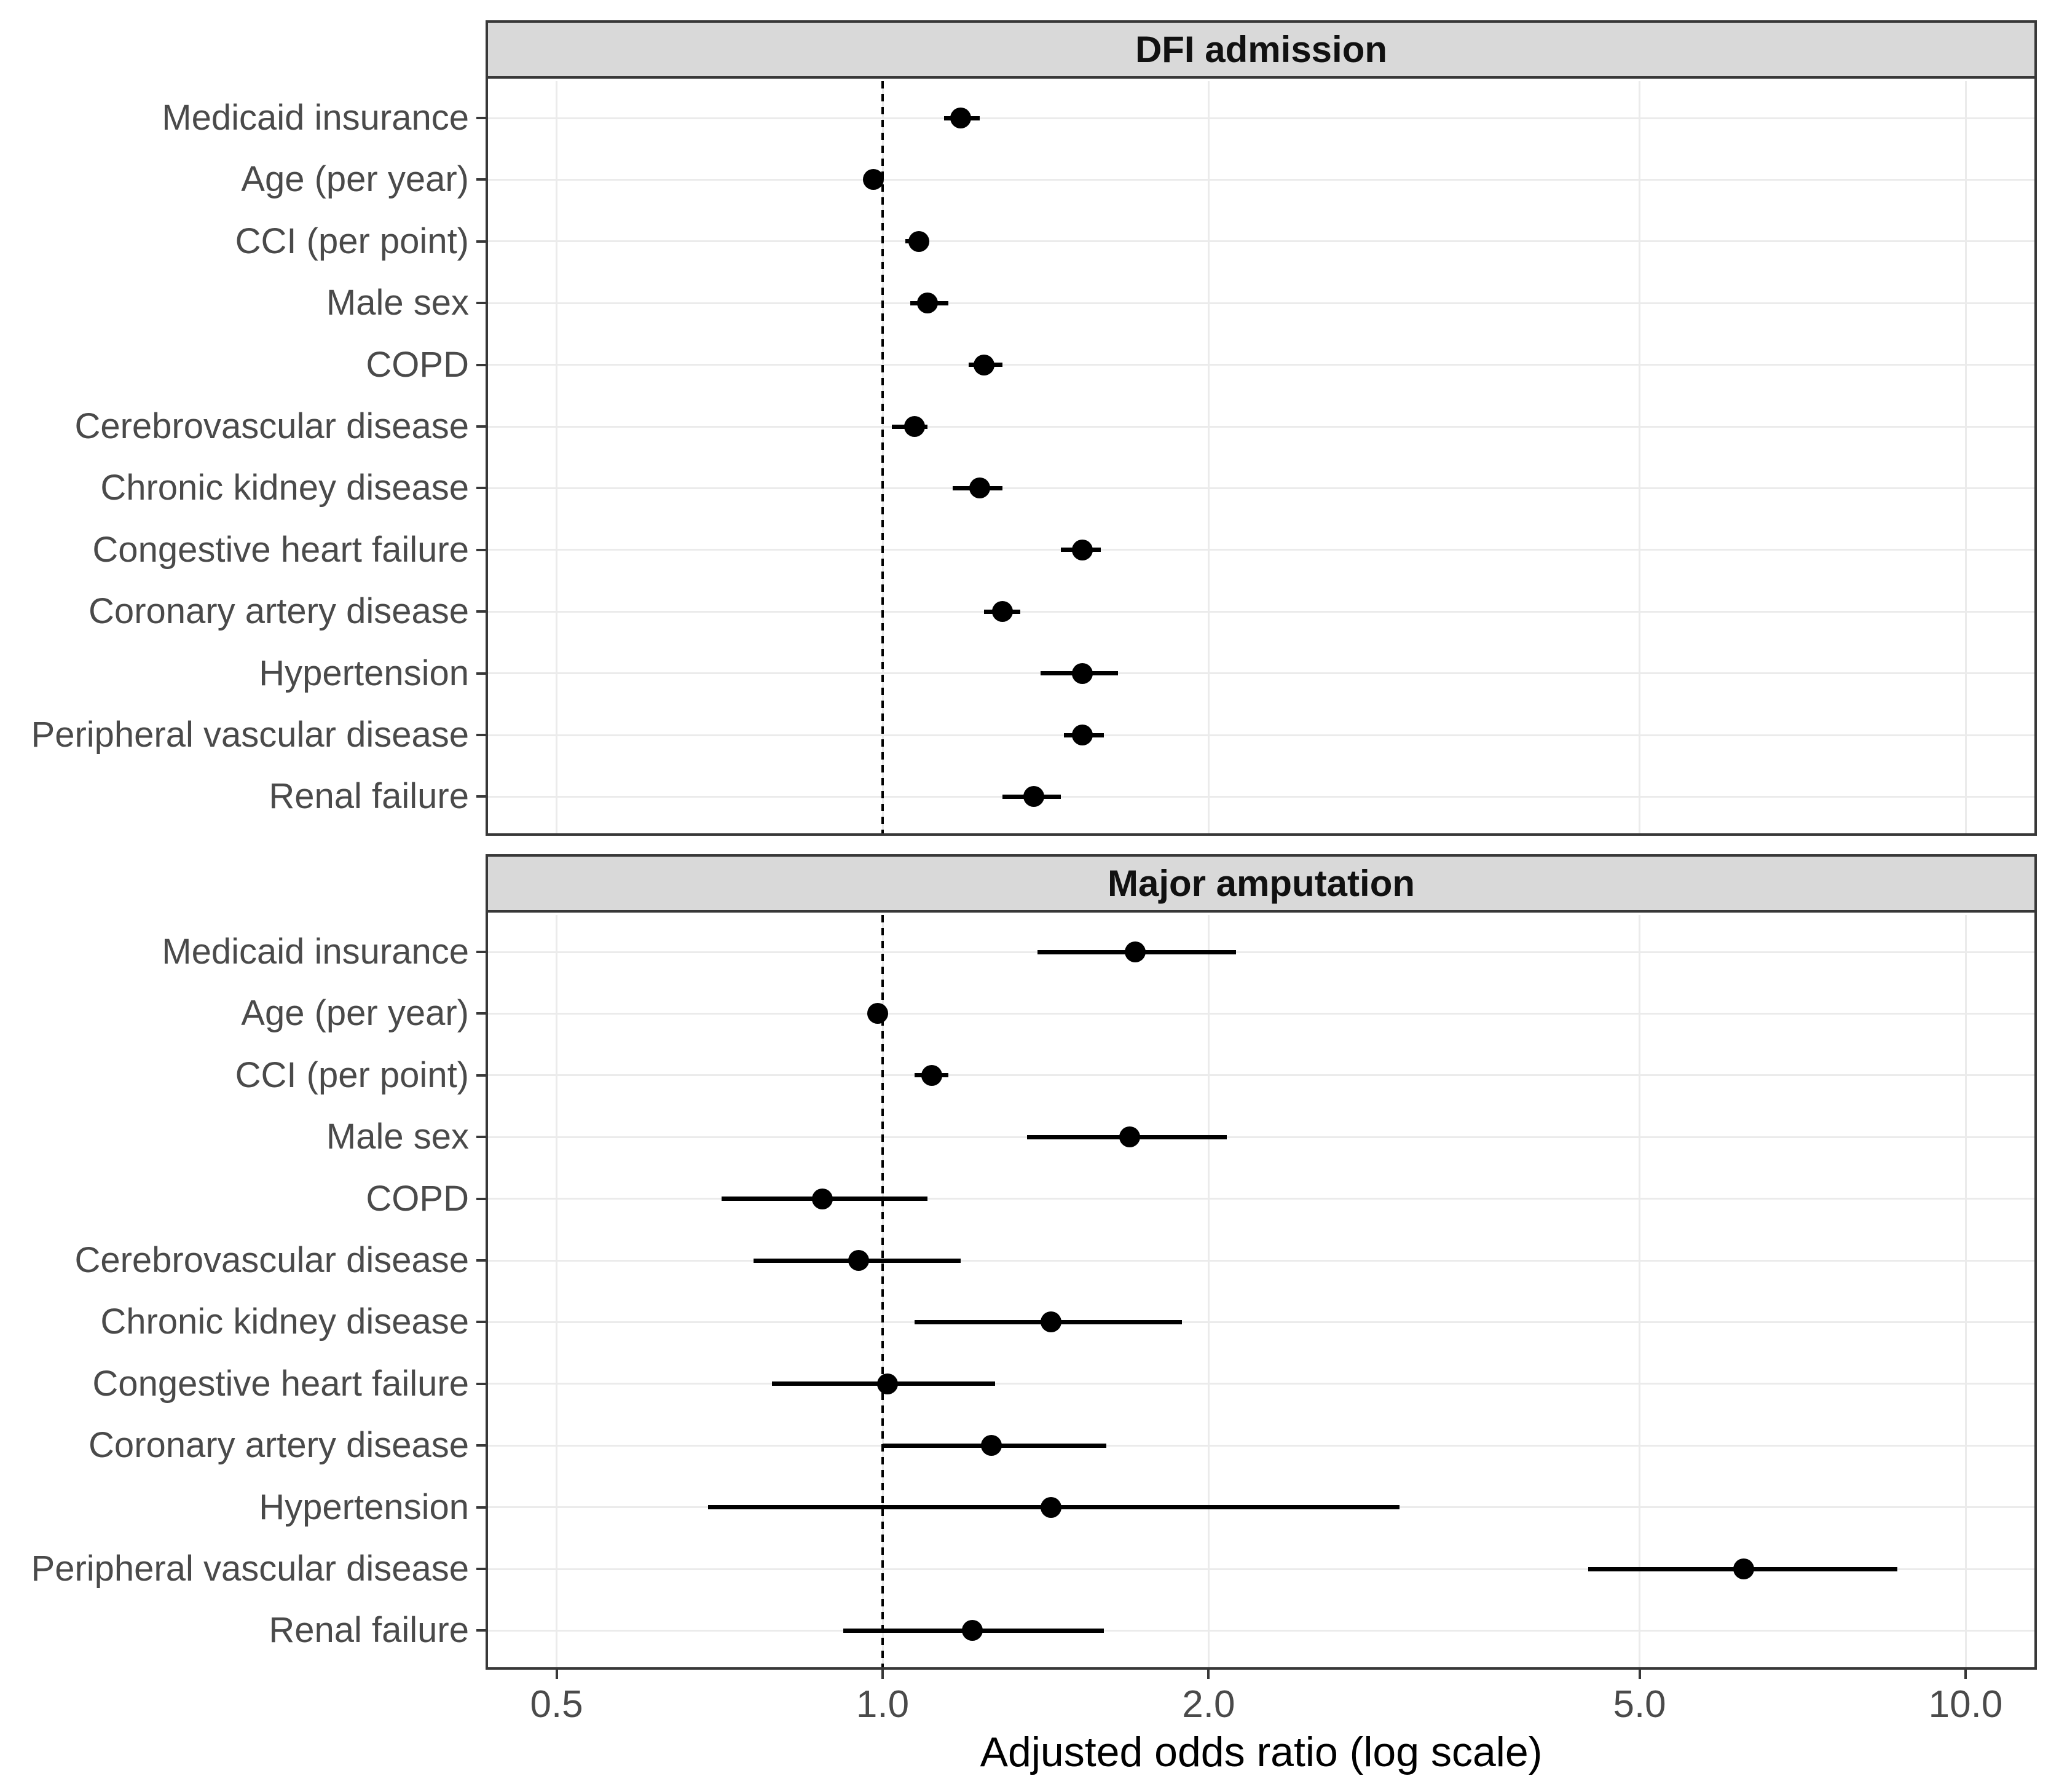 The height and width of the screenshot is (1792, 2059). What do you see at coordinates (1208, 1705) in the screenshot?
I see `x-tick-label: 2.0` at bounding box center [1208, 1705].